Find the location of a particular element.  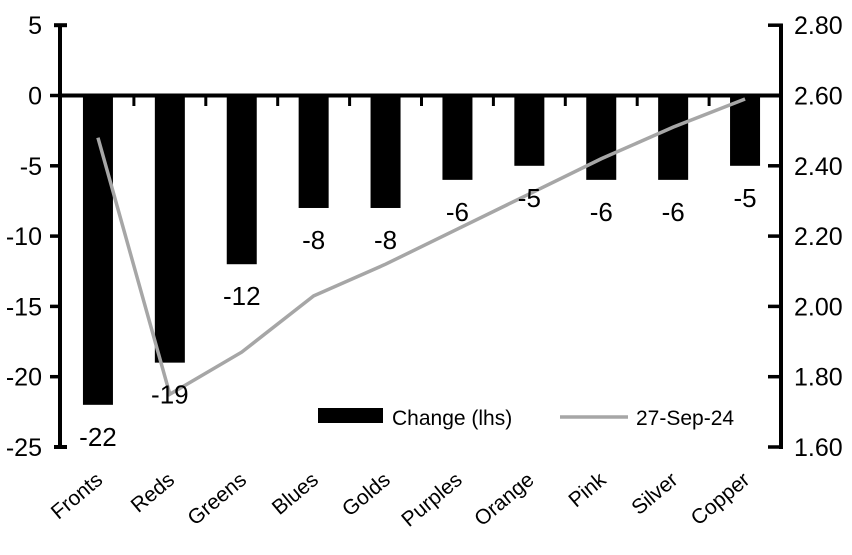

right-axis-tick-label: 2.40 is located at coordinates (818, 167).